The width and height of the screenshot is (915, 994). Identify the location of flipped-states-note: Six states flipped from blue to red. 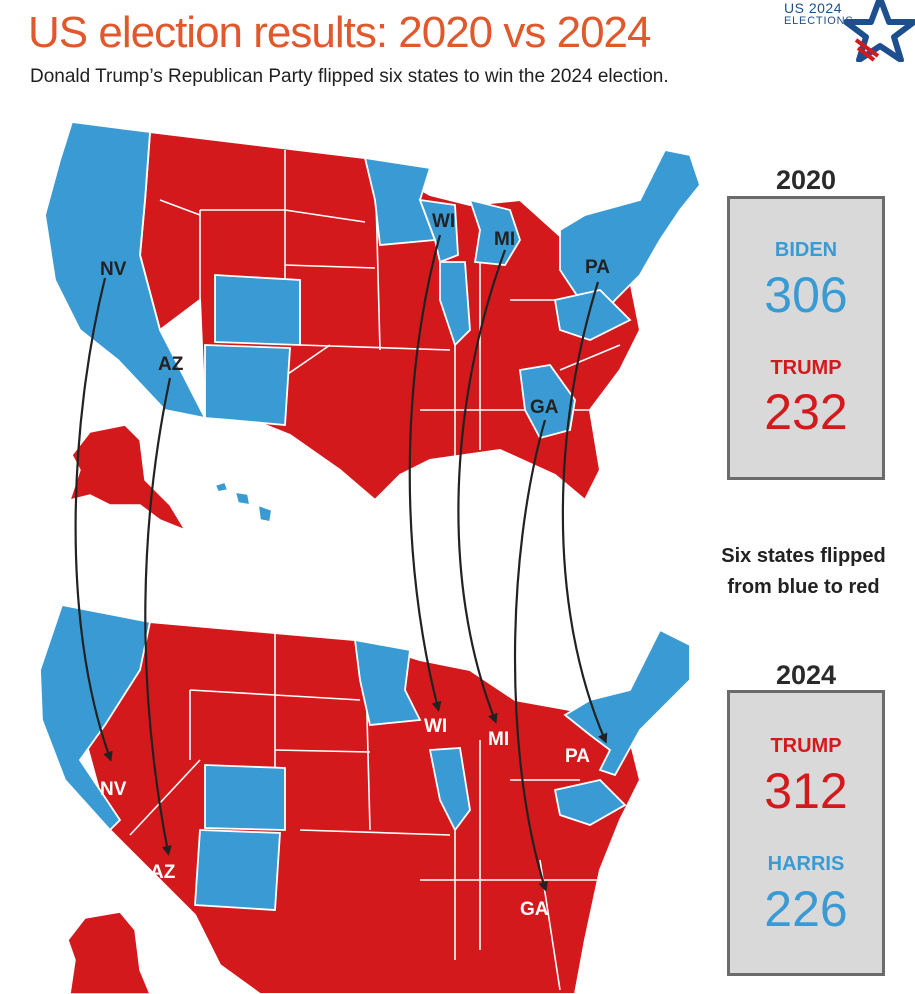
(803, 572).